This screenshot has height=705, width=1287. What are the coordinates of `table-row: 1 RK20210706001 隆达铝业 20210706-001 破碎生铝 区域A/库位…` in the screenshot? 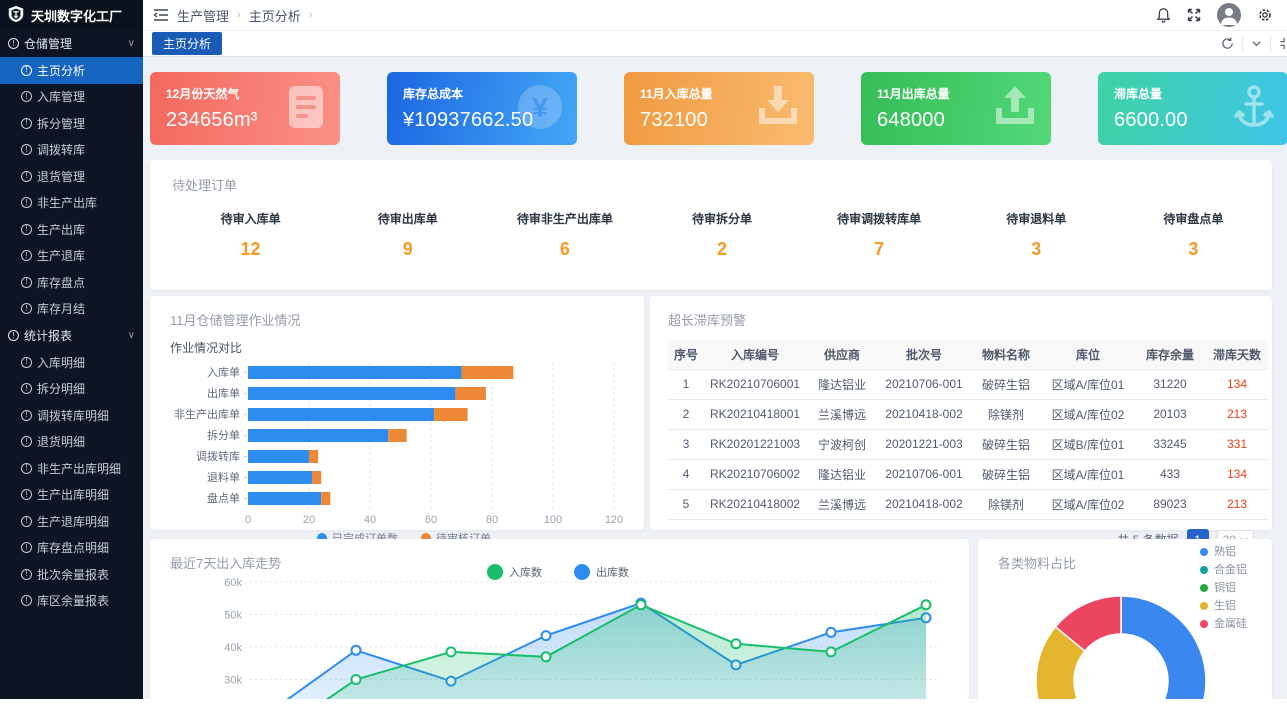 It's located at (968, 384).